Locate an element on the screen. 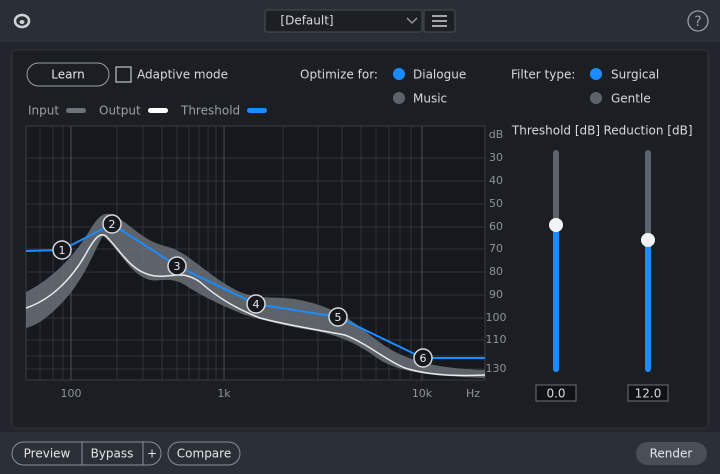 This screenshot has height=474, width=720. learn-label: Learn is located at coordinates (68, 75).